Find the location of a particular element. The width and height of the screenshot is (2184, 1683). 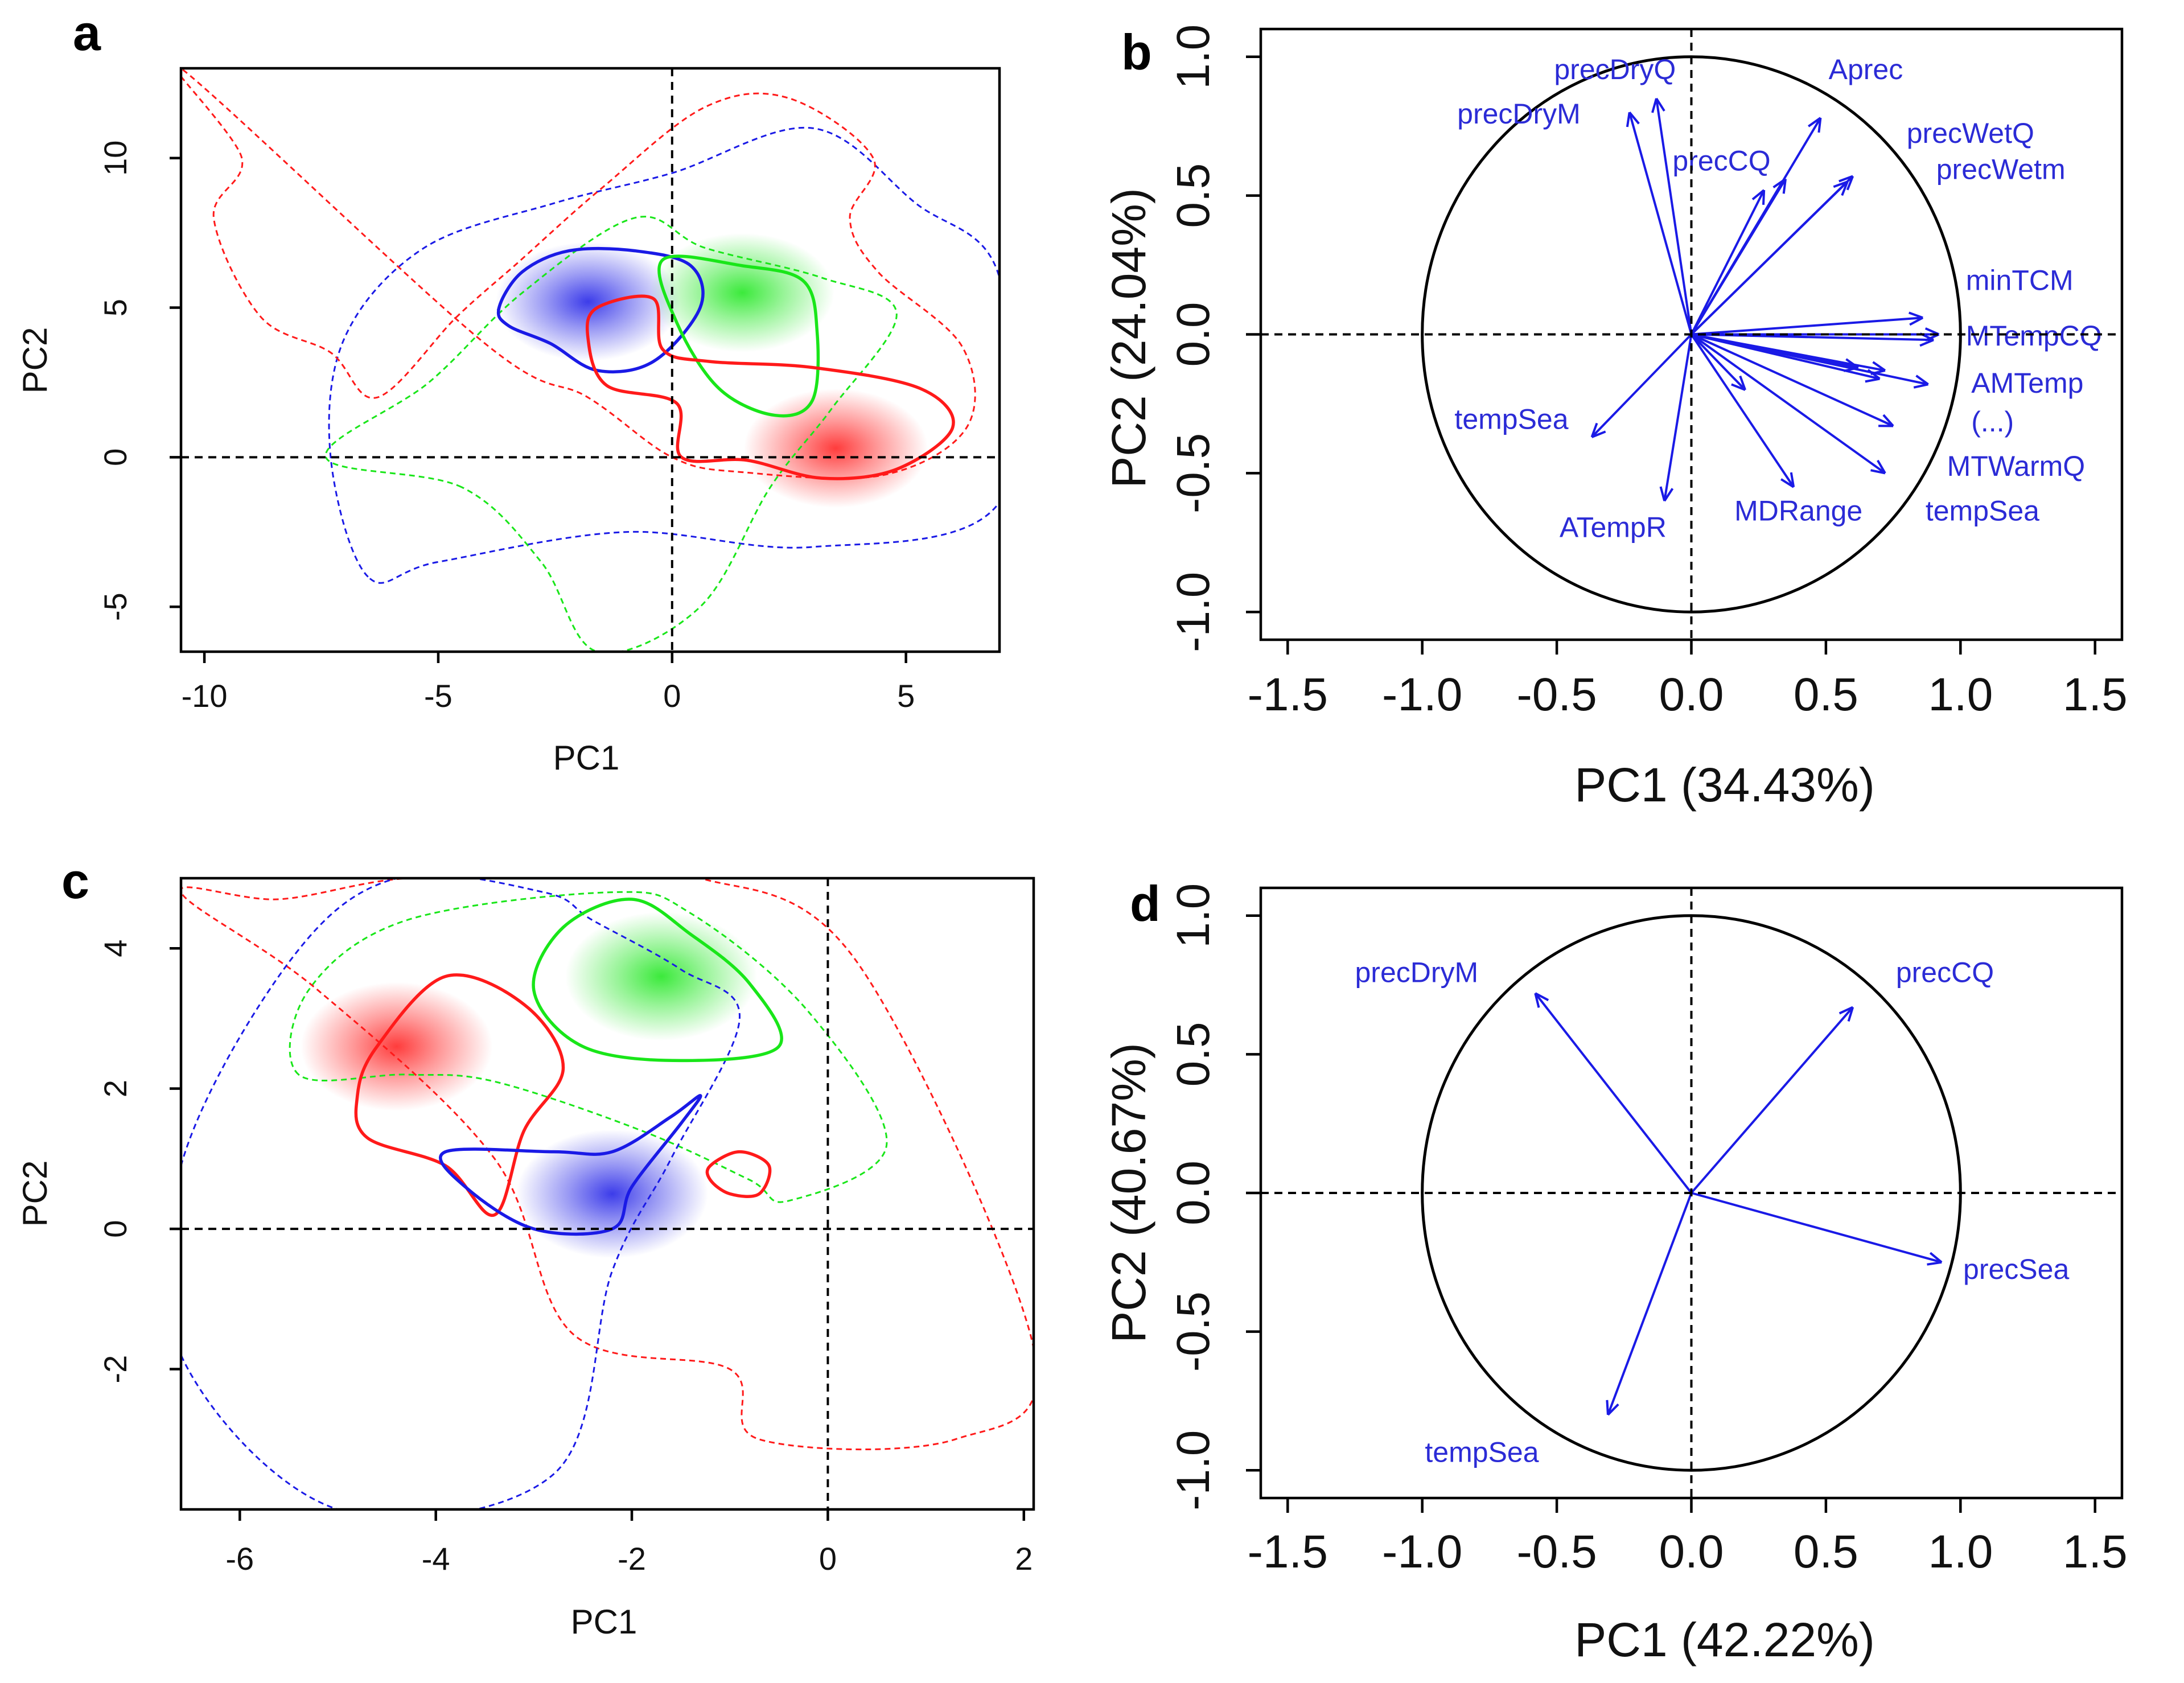

y-tick-label: 10 is located at coordinates (115, 158).